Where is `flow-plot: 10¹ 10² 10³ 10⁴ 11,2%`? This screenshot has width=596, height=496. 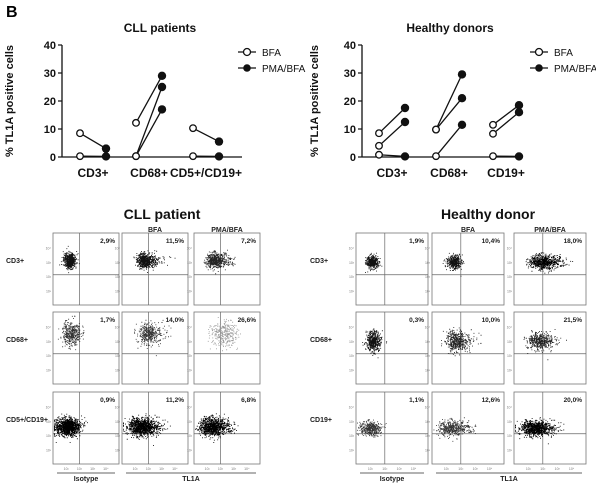
flow-plot: 10¹ 10² 10³ 10⁴ 11,2% is located at coordinates (152, 428).